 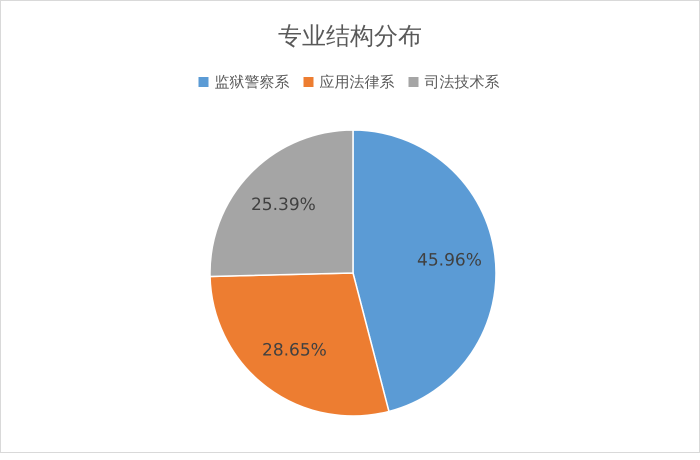 I want to click on data-label: 45.96%, so click(x=449, y=260).